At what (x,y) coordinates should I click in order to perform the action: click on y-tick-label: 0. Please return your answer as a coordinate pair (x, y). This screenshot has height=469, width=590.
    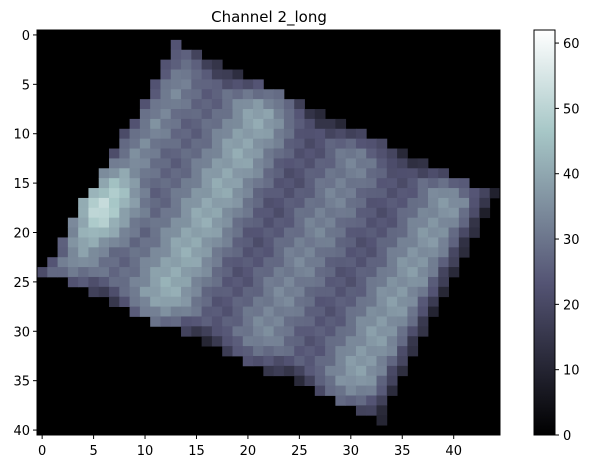
    Looking at the image, I should click on (26, 36).